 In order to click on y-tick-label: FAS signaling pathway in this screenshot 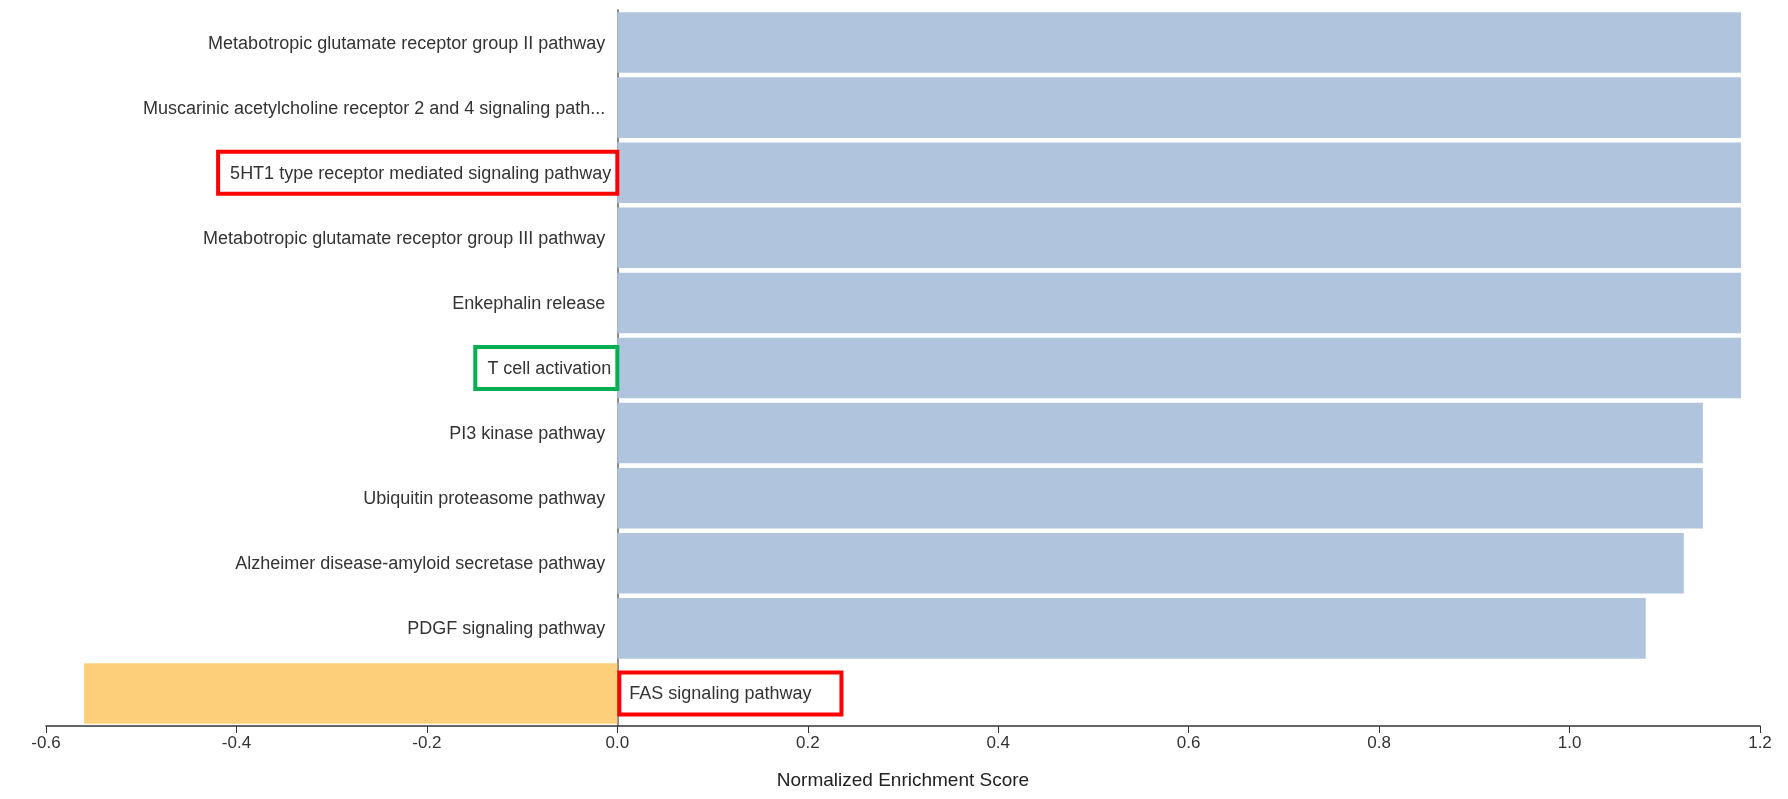, I will do `click(720, 693)`.